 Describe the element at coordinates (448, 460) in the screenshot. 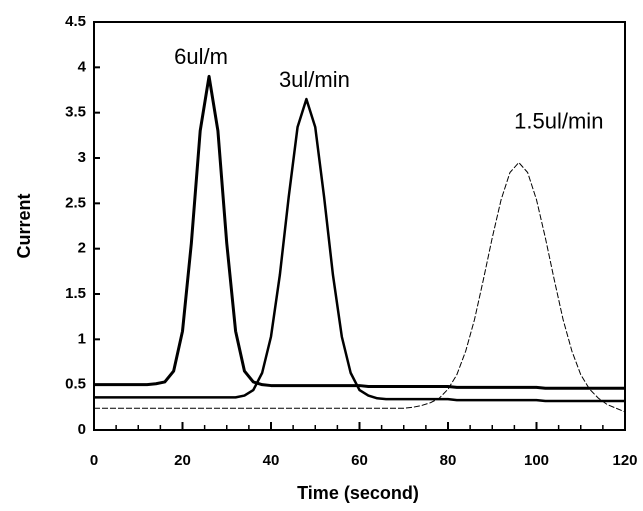

I see `x-tick-label: 80` at that location.